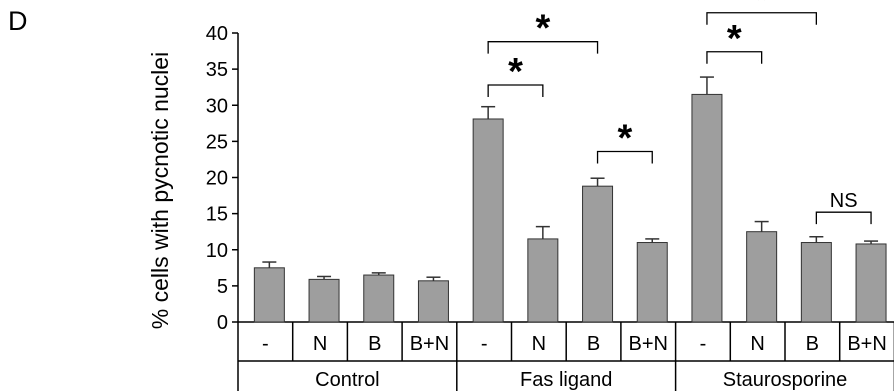 The width and height of the screenshot is (894, 391). I want to click on y-tick-label: 25, so click(217, 142).